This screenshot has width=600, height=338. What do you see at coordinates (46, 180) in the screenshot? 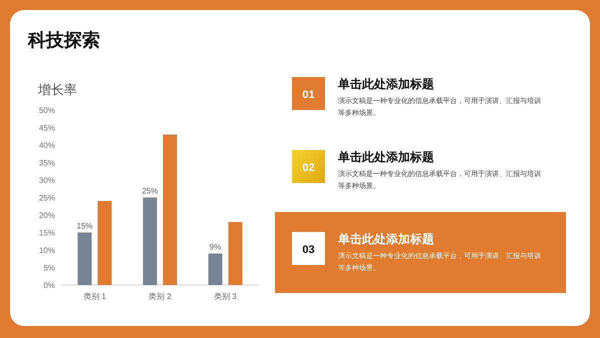
I see `y-tick-label: 30%` at bounding box center [46, 180].